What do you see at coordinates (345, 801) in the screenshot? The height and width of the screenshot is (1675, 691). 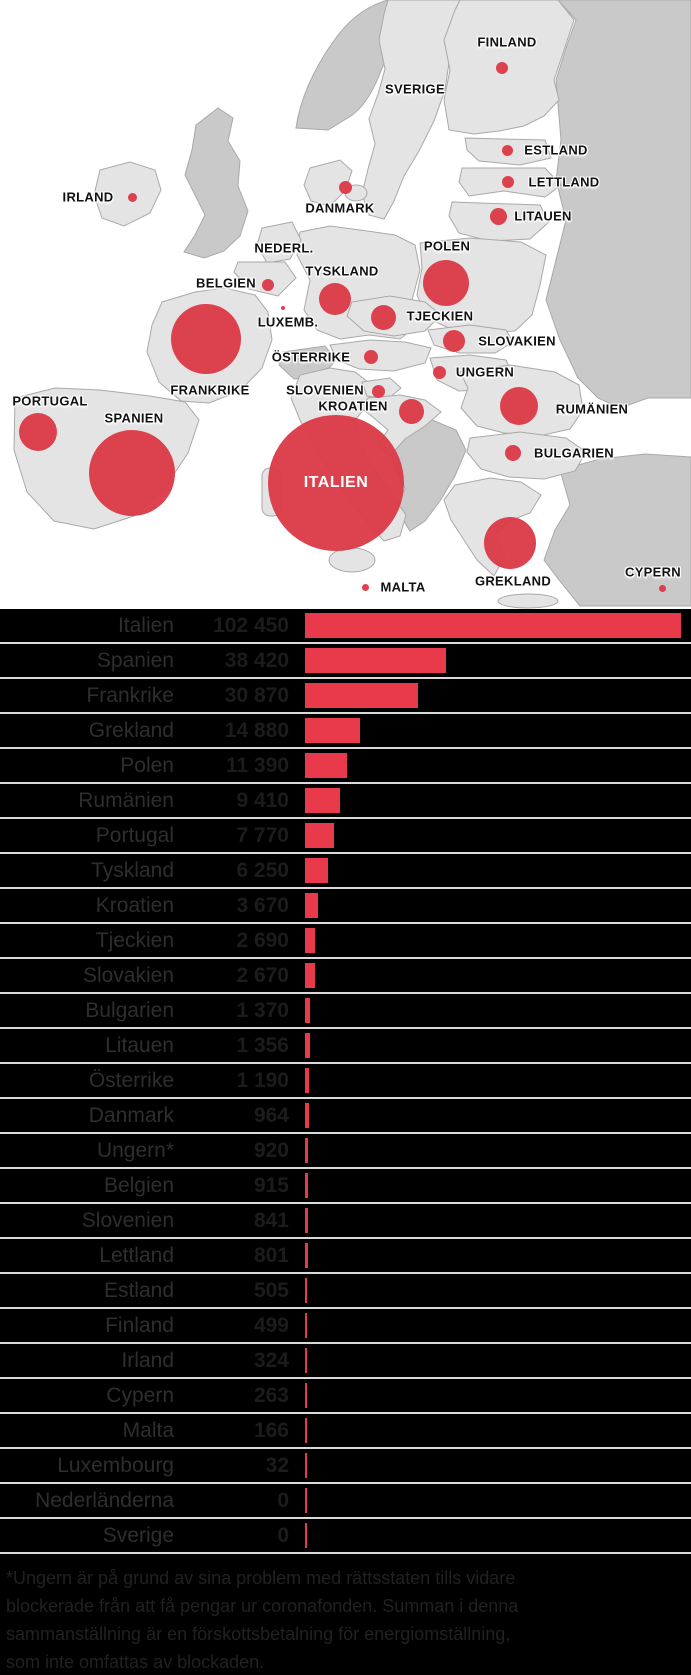 I see `table-row-rumnien: Rumänien 9 410` at bounding box center [345, 801].